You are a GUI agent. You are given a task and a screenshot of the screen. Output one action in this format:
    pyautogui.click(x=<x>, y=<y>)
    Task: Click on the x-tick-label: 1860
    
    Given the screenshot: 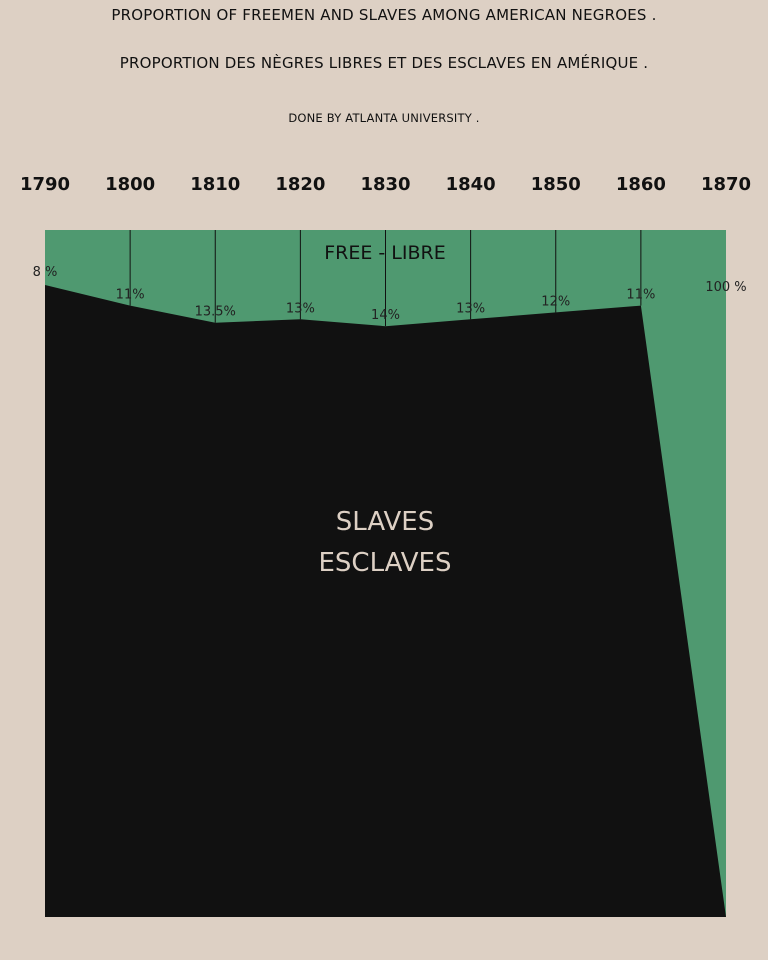 What is the action you would take?
    pyautogui.click(x=641, y=184)
    